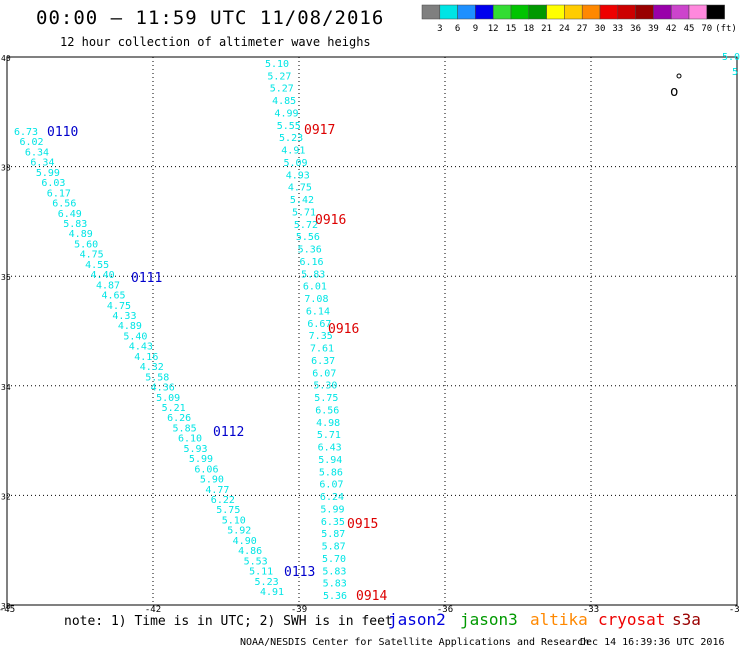 This screenshot has height=650, width=740. Describe the element at coordinates (70, 214) in the screenshot. I see `swh-value: 6.49` at that location.